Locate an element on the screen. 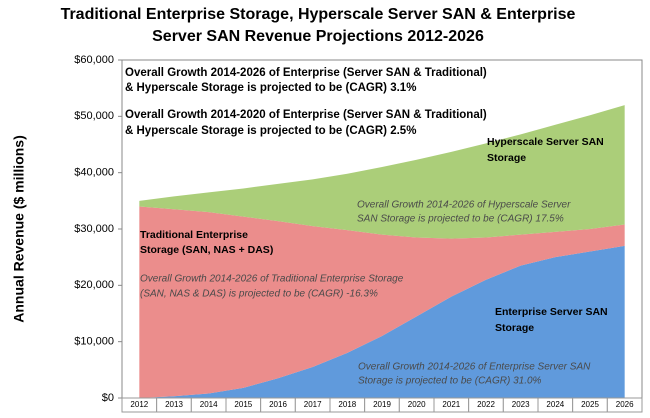  chart-title: Server SAN Revenue Projections 2012-2026 is located at coordinates (318, 36).